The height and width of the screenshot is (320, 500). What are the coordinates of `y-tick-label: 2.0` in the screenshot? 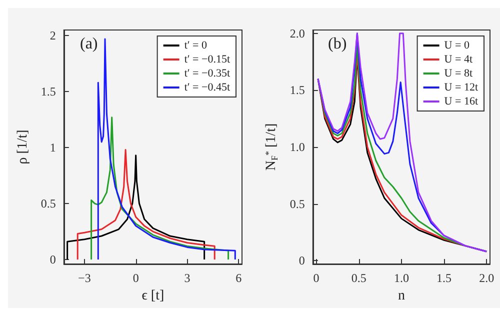 It's located at (297, 33).